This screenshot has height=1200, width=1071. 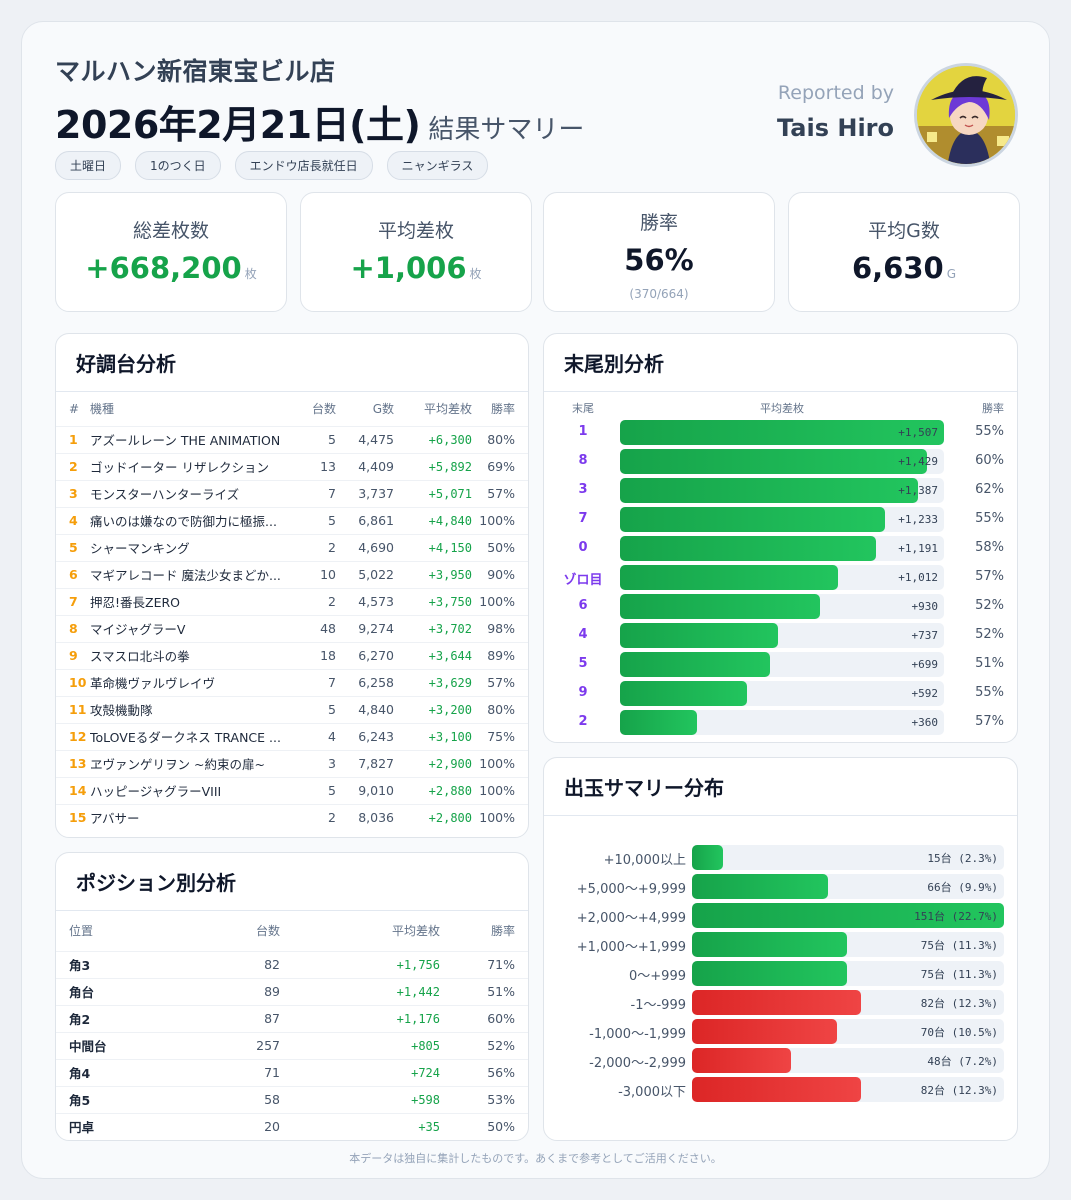 What do you see at coordinates (989, 692) in the screenshot?
I see `suffix-win-rate: 55%` at bounding box center [989, 692].